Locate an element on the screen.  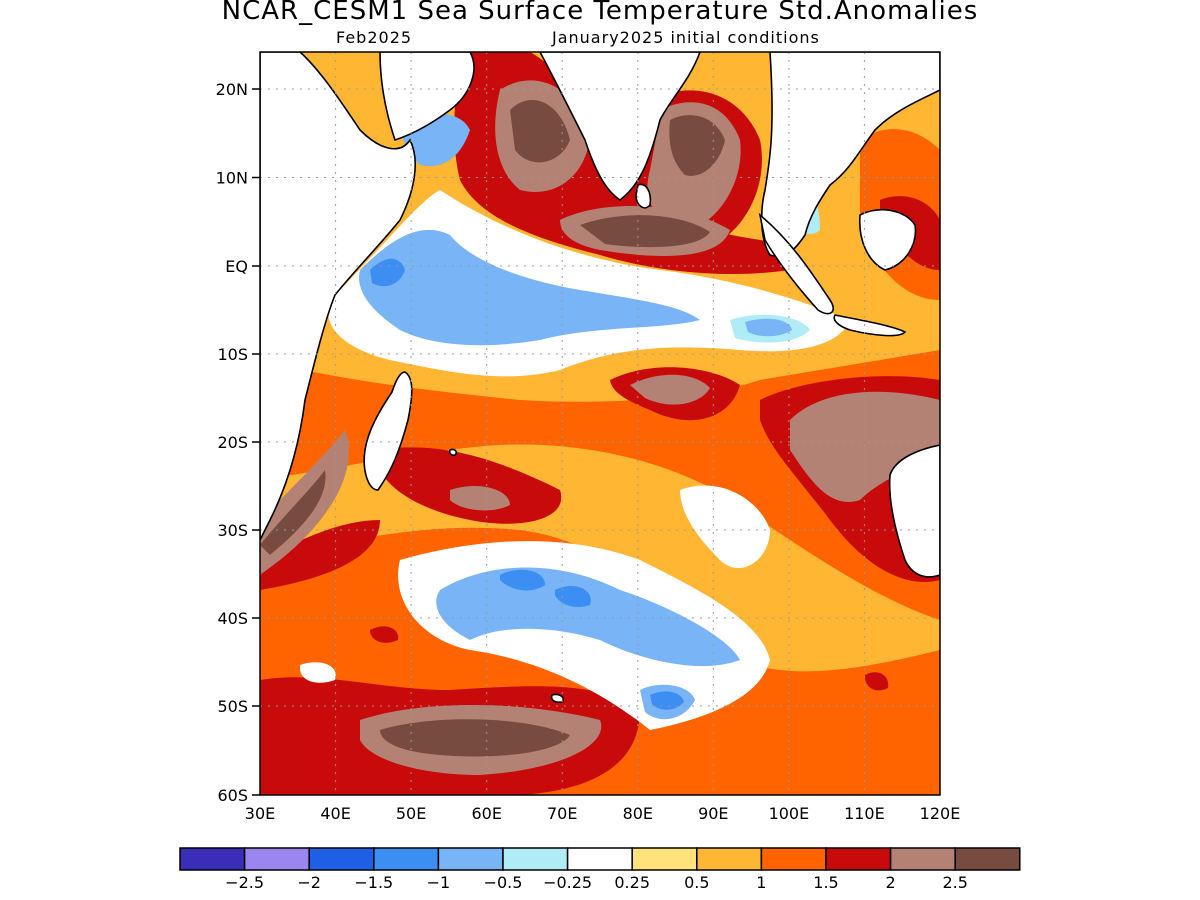
lon-label-80e: 80E is located at coordinates (638, 813).